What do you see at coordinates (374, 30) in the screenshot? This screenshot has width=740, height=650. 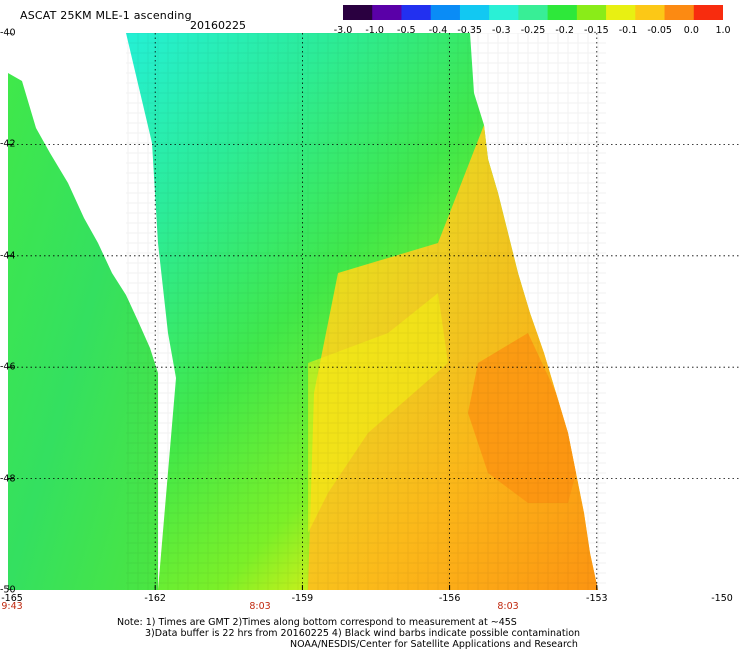 I see `colorbar-tick-label: -1.0` at bounding box center [374, 30].